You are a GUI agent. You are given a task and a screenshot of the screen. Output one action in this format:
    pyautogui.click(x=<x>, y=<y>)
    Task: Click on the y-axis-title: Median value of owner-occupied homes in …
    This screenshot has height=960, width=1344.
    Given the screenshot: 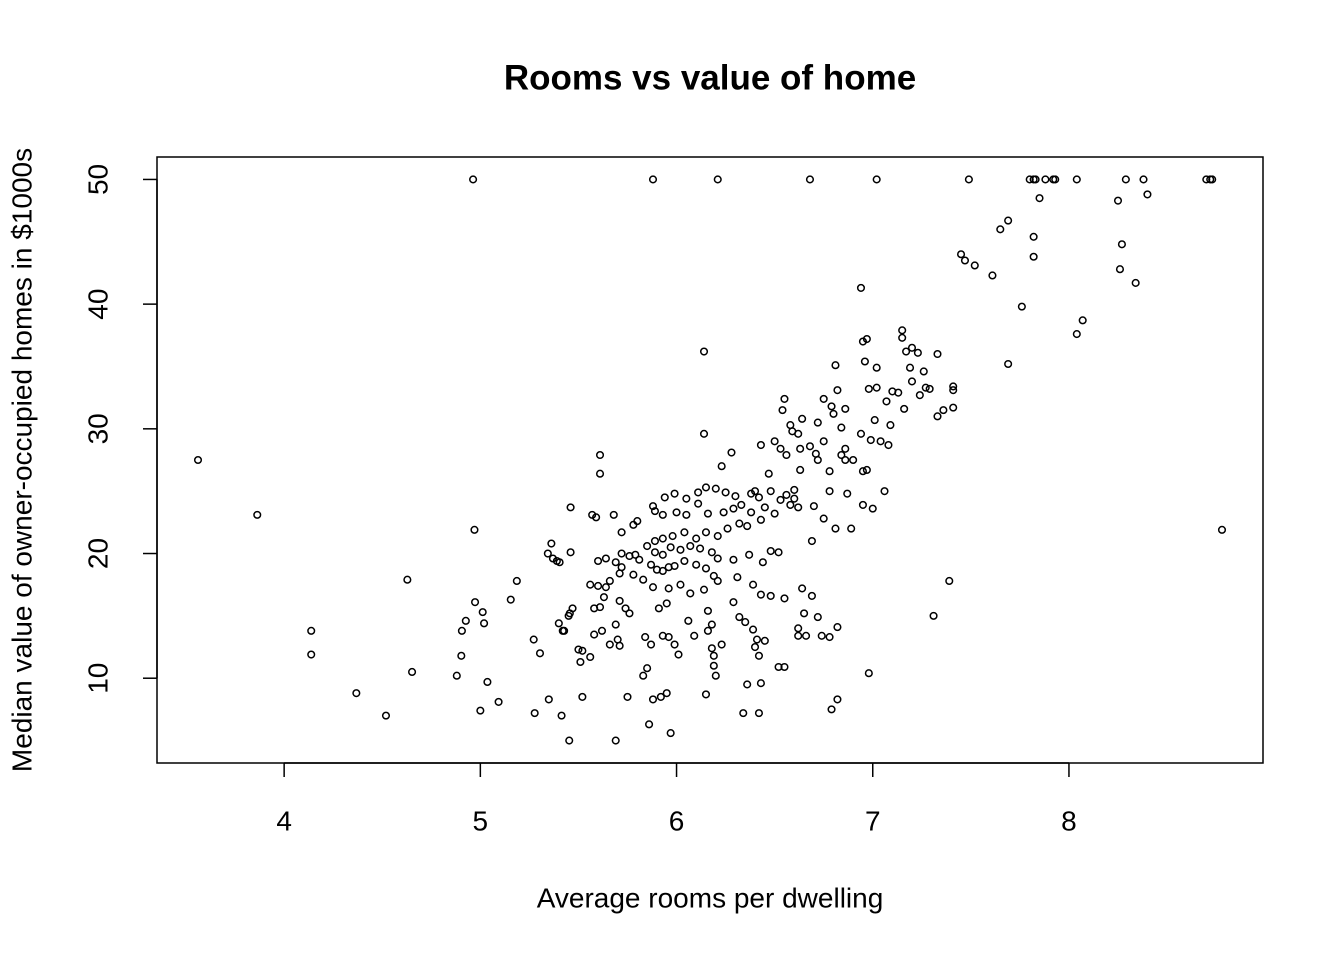 What is the action you would take?
    pyautogui.click(x=21, y=460)
    